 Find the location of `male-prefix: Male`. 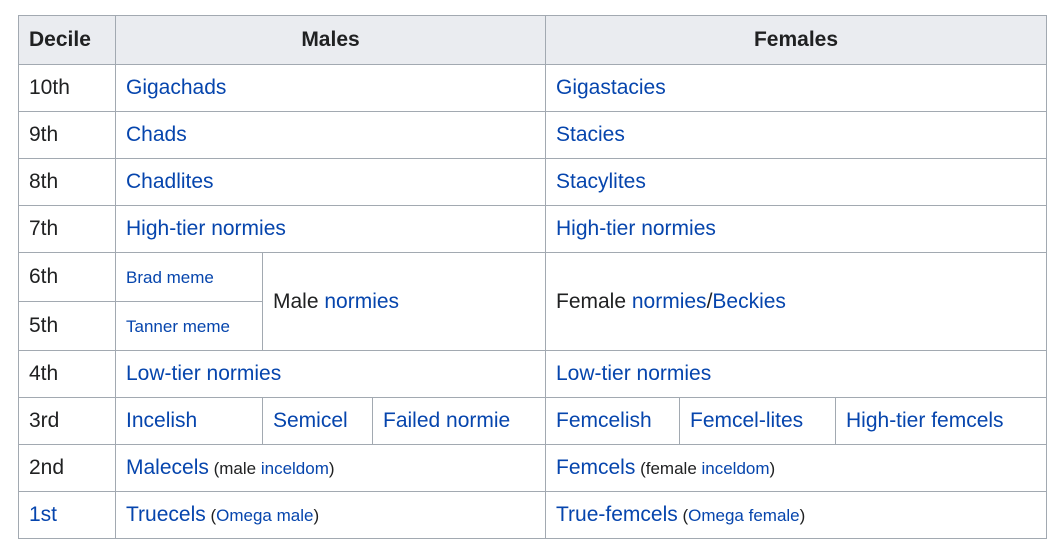

male-prefix: Male is located at coordinates (299, 301).